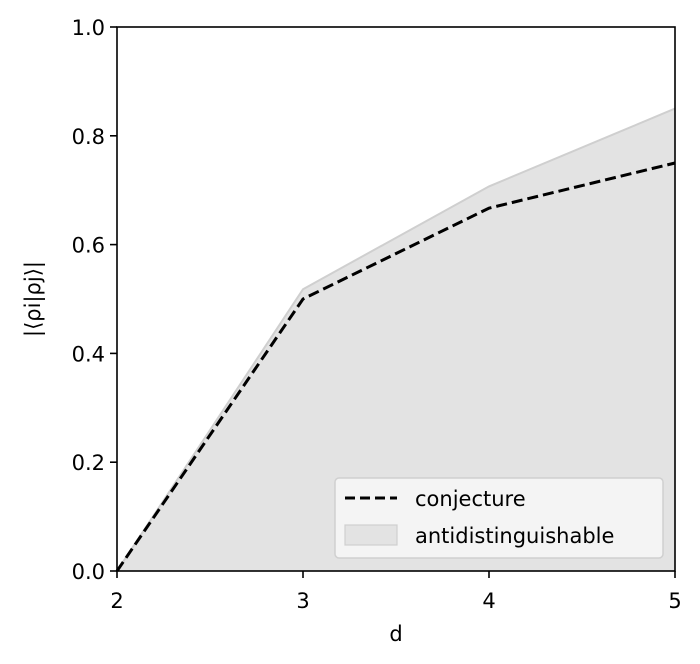 The image size is (700, 664). Describe the element at coordinates (302, 601) in the screenshot. I see `x-tick-label: 3` at that location.